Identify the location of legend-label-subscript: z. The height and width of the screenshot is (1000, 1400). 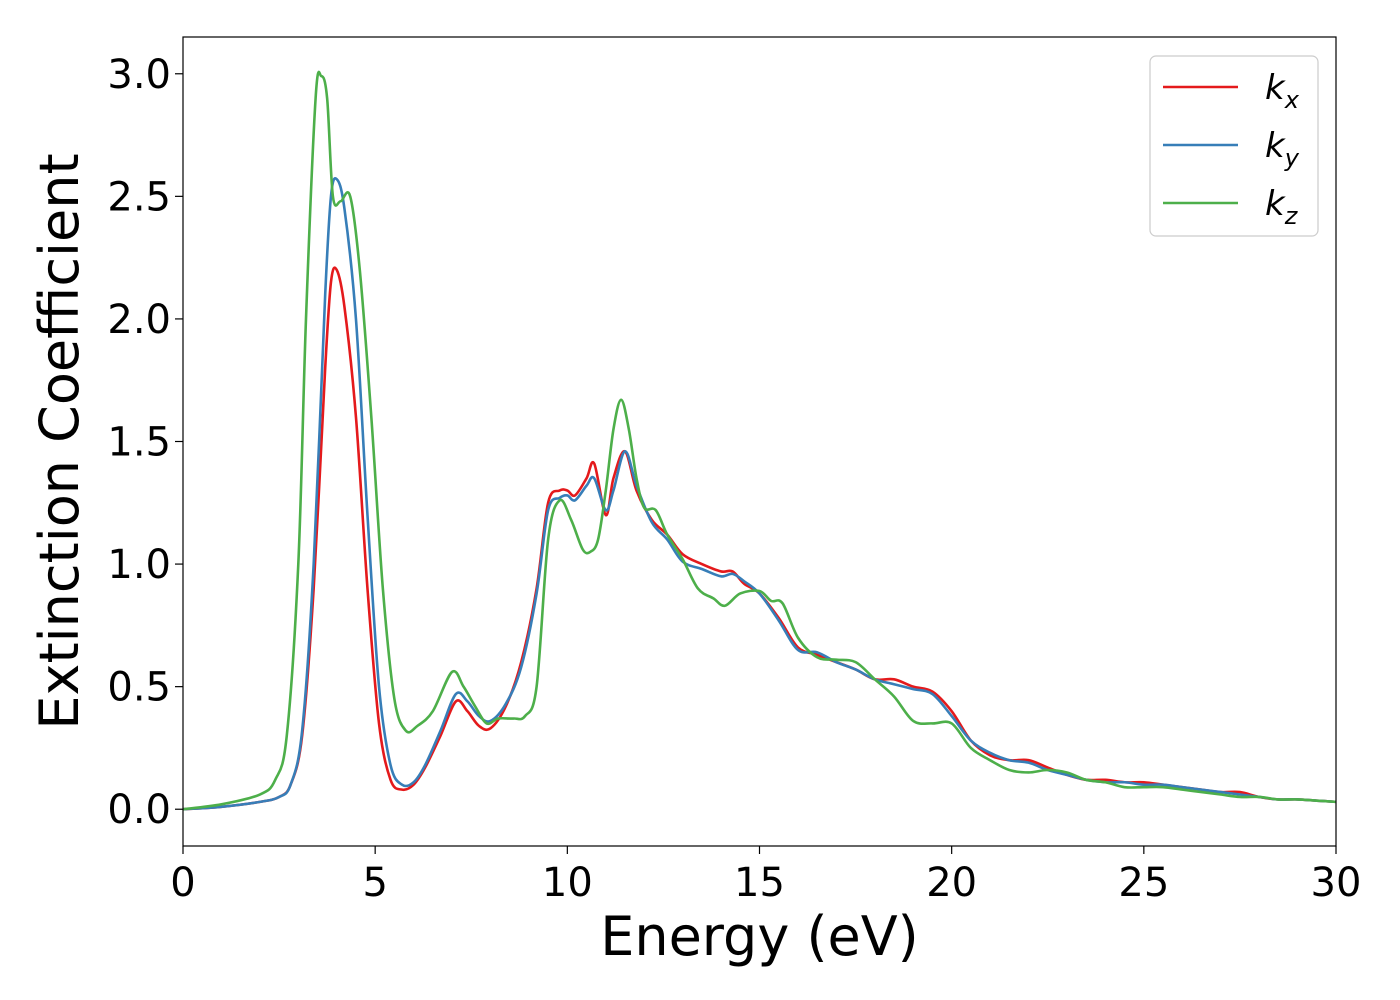
(1291, 216).